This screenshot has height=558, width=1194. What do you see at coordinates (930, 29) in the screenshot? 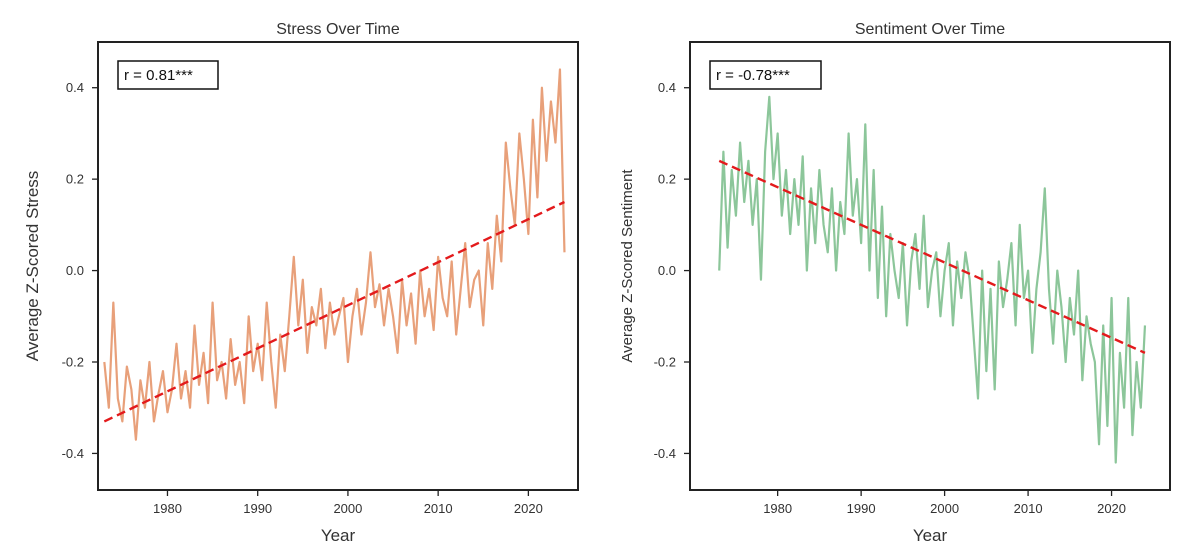
I see `chart-title: Sentiment Over Time` at bounding box center [930, 29].